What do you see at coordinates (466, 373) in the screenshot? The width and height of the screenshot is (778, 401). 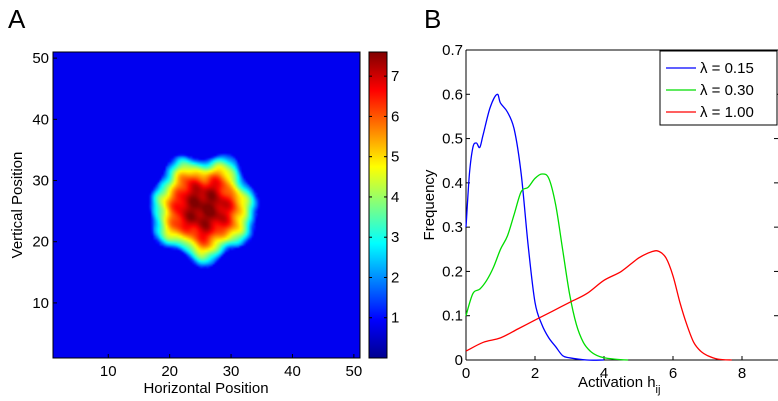 I see `line-x-tick-label-0: 0` at bounding box center [466, 373].